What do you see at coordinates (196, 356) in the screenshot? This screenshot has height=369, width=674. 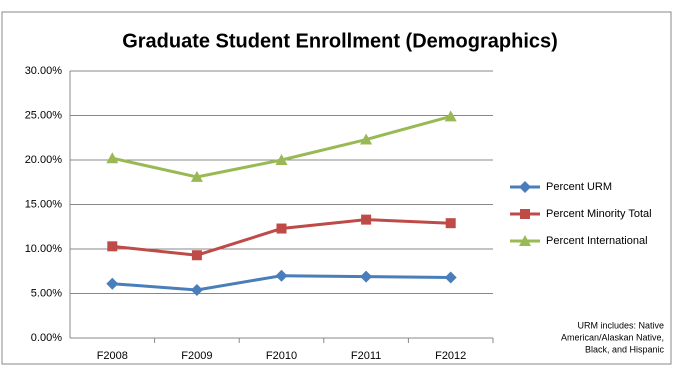 I see `x-tick-label: F2009` at bounding box center [196, 356].